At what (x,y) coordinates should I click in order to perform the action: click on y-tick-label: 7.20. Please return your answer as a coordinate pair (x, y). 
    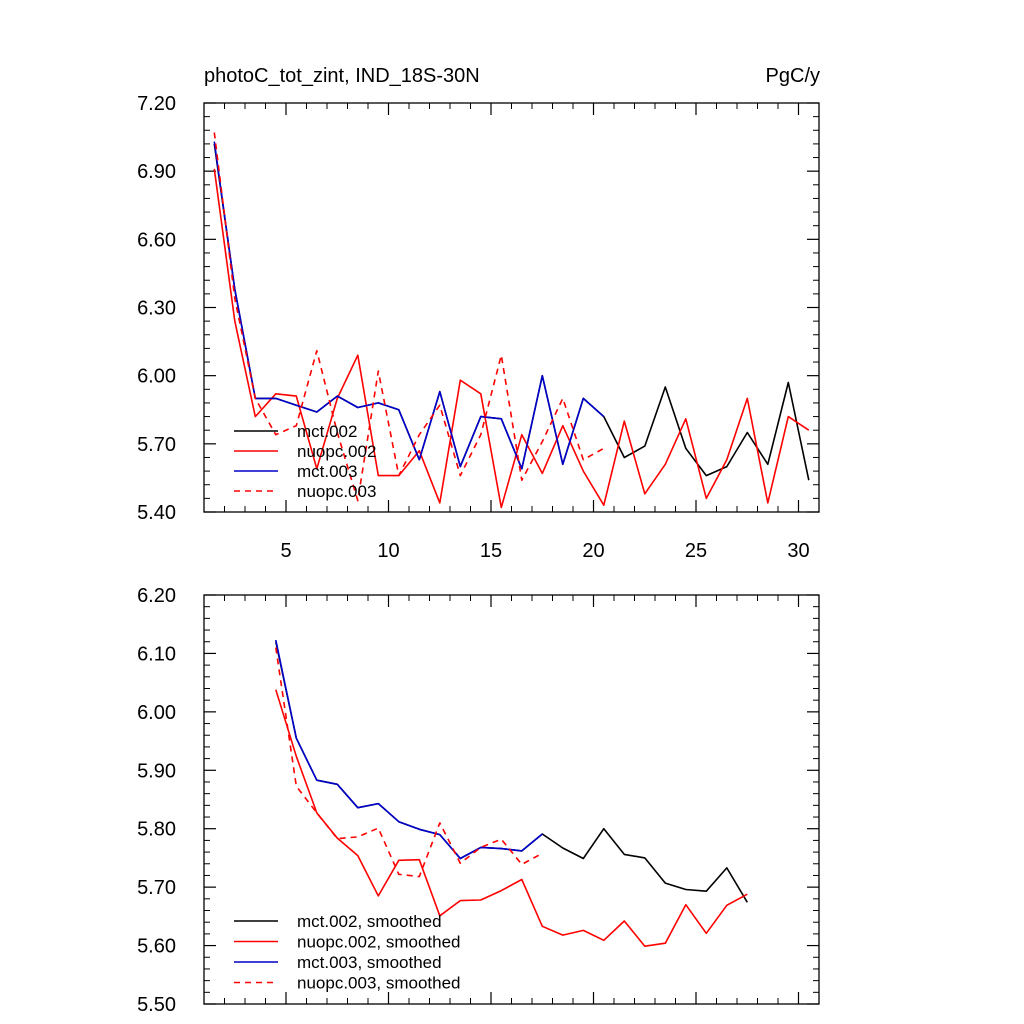
    Looking at the image, I should click on (156, 104).